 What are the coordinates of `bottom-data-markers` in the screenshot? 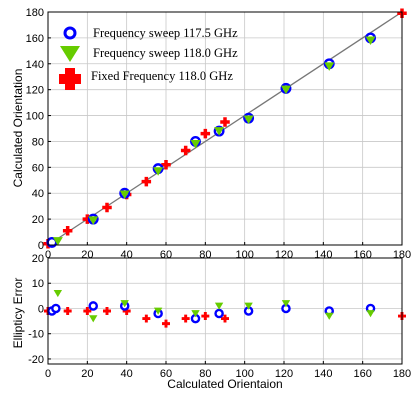 It's located at (225, 308).